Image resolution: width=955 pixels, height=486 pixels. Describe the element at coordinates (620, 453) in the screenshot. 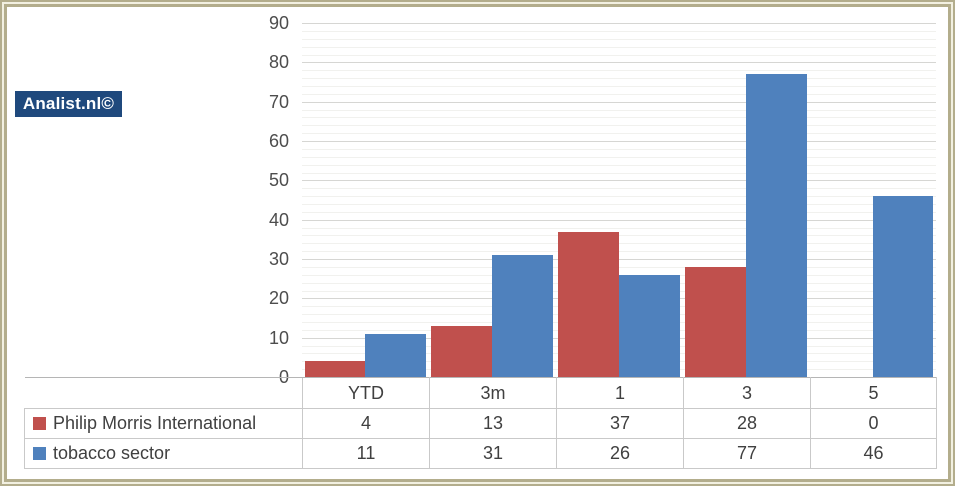

I see `value-cell-tobacco-sector-1: 26` at that location.